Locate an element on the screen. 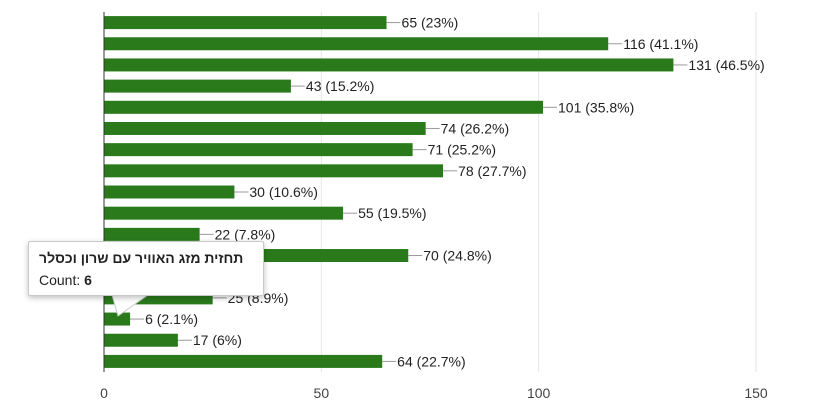  x-tick-label: 100 is located at coordinates (539, 393).